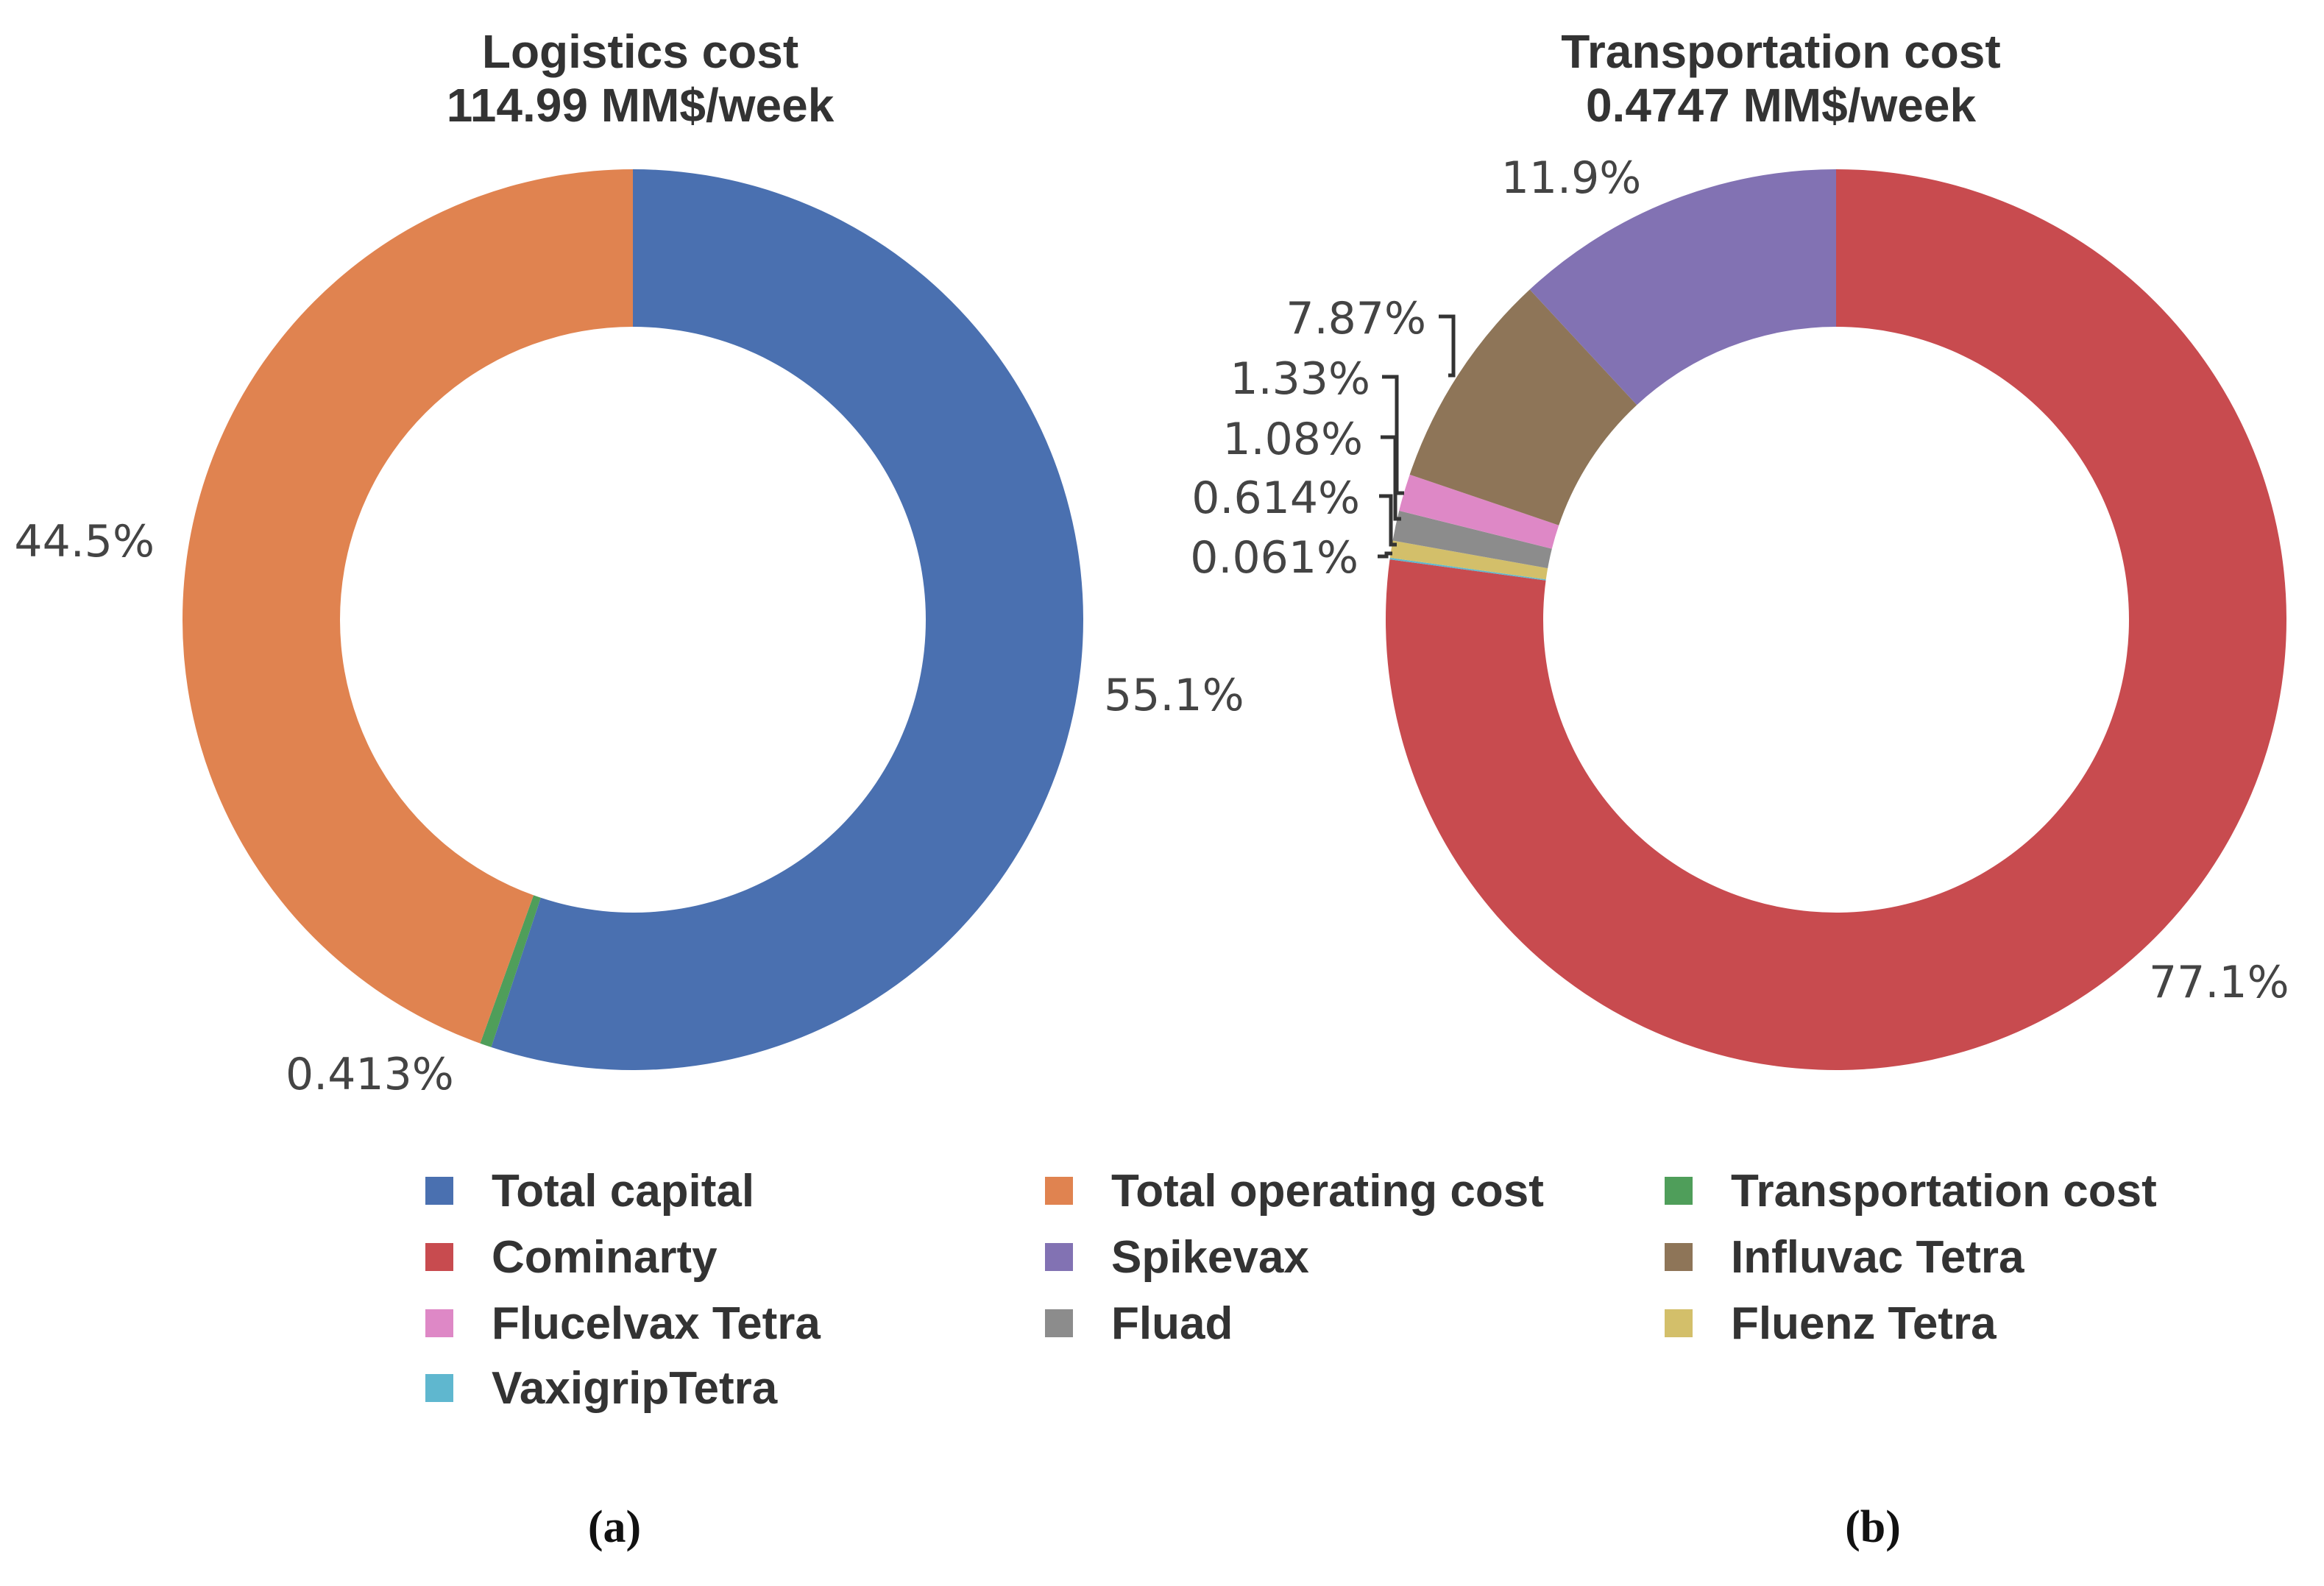 This screenshot has width=2324, height=1586. Describe the element at coordinates (623, 1191) in the screenshot. I see `legend-label-total-capital: Total capital` at that location.